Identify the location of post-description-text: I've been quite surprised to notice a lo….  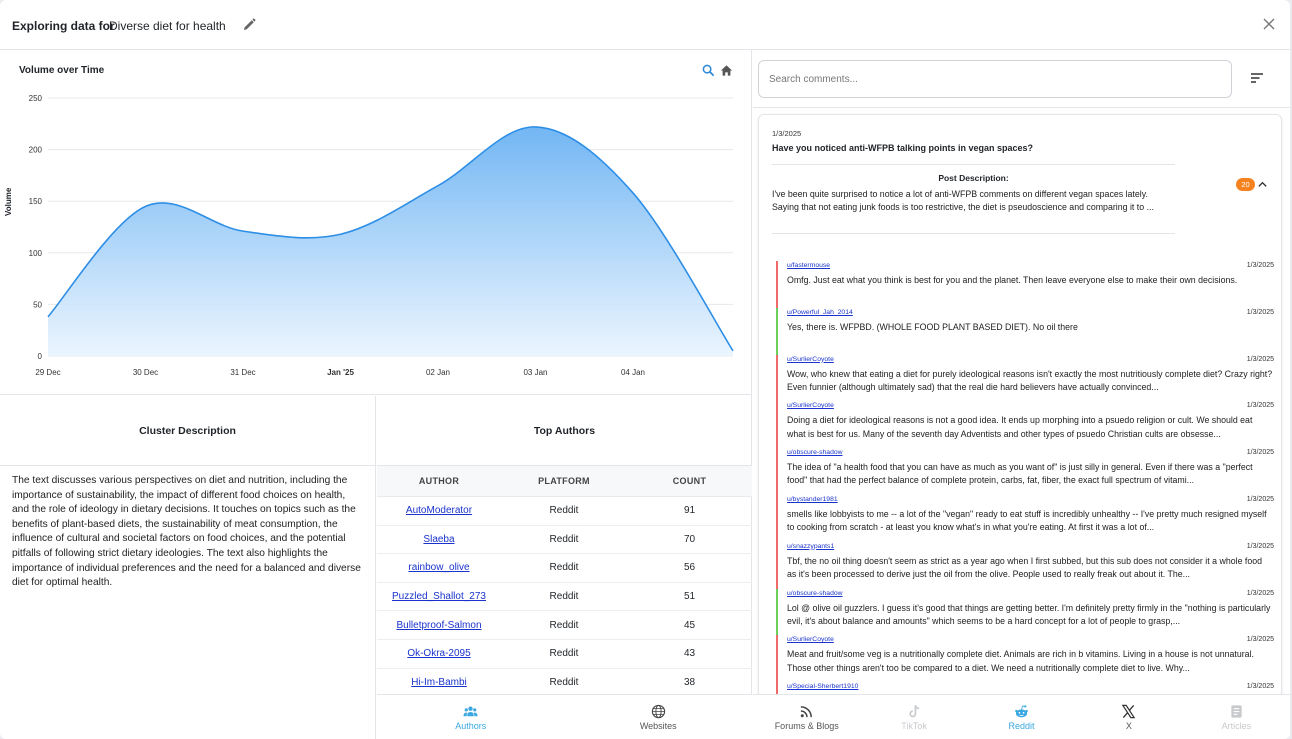
(963, 201).